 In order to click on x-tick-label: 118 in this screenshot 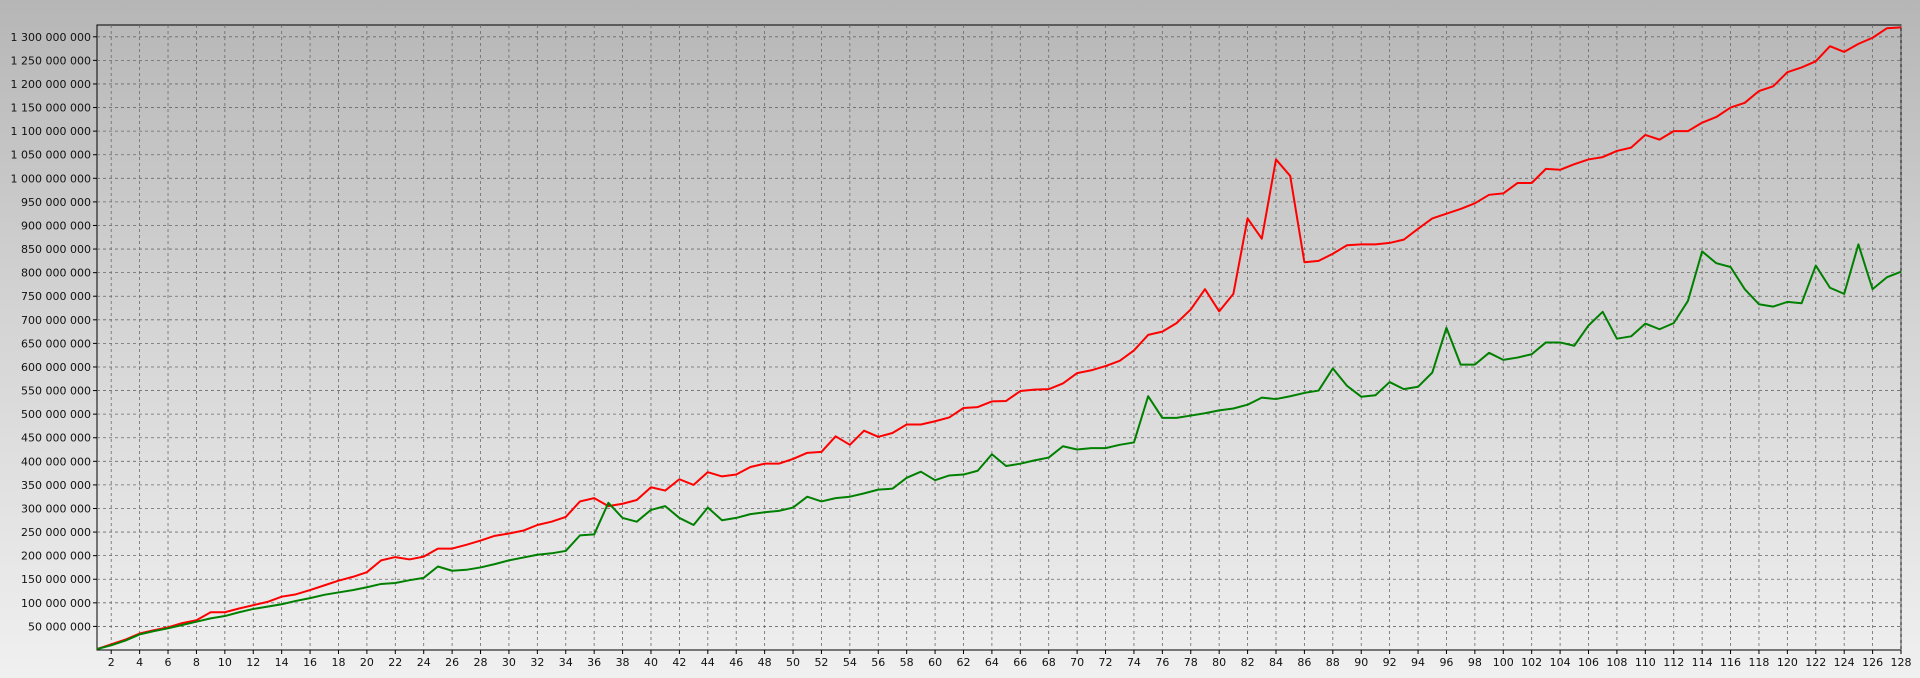, I will do `click(1758, 662)`.